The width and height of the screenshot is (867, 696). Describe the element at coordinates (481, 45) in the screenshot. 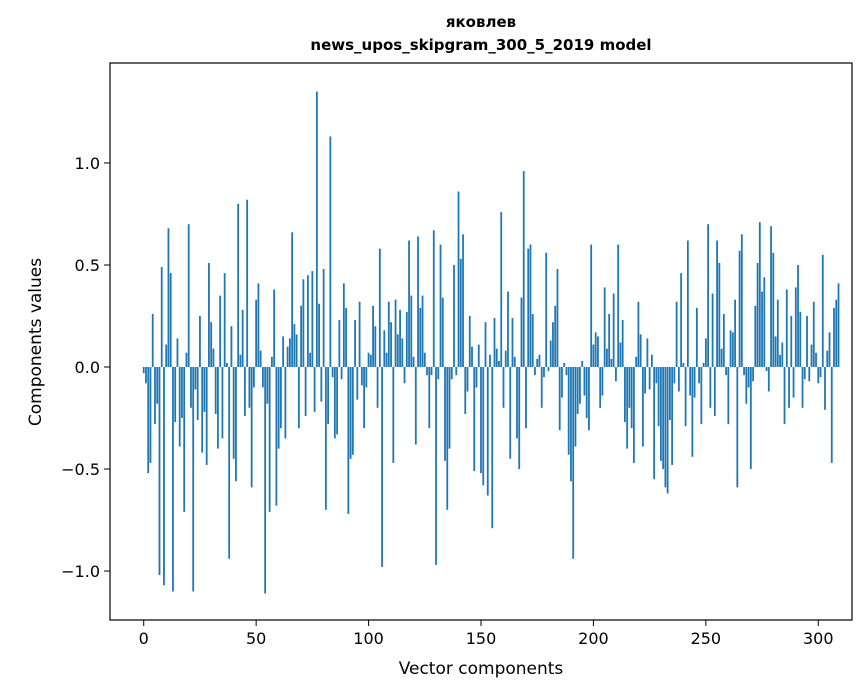

I see `chart-title-line-2: news_upos_skipgram_300_5_2019 model` at that location.